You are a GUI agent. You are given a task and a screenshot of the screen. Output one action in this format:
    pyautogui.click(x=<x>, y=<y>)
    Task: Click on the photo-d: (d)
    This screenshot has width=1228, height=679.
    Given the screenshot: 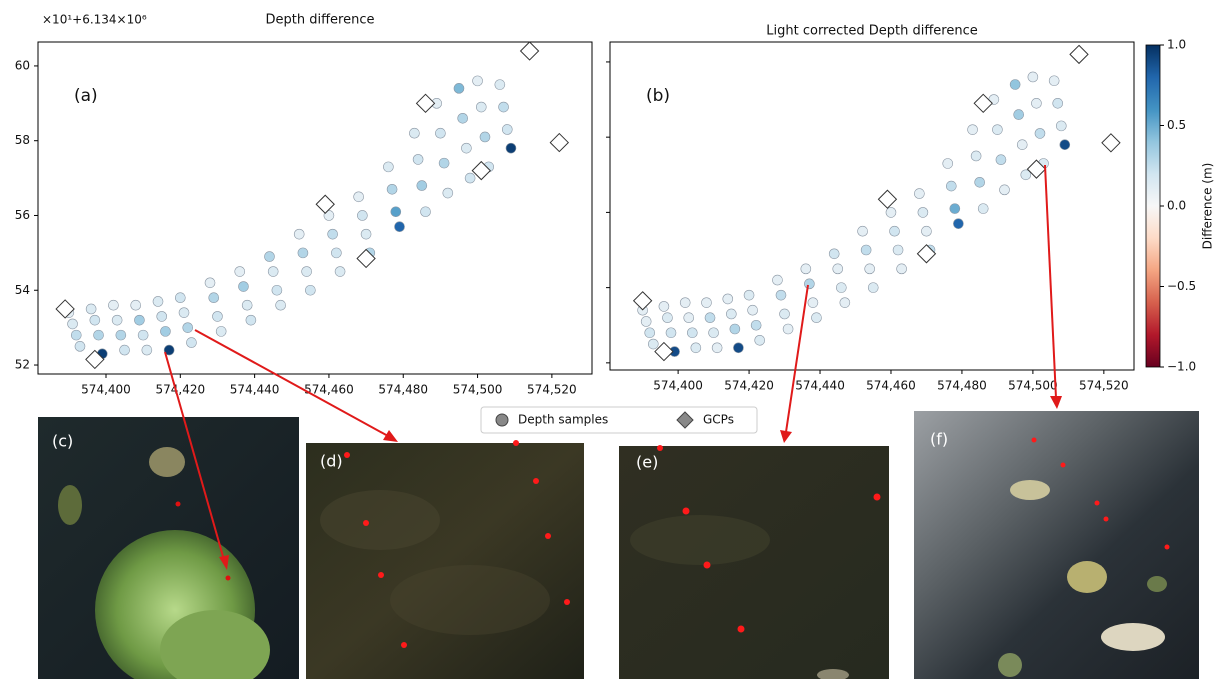 What is the action you would take?
    pyautogui.click(x=445, y=559)
    